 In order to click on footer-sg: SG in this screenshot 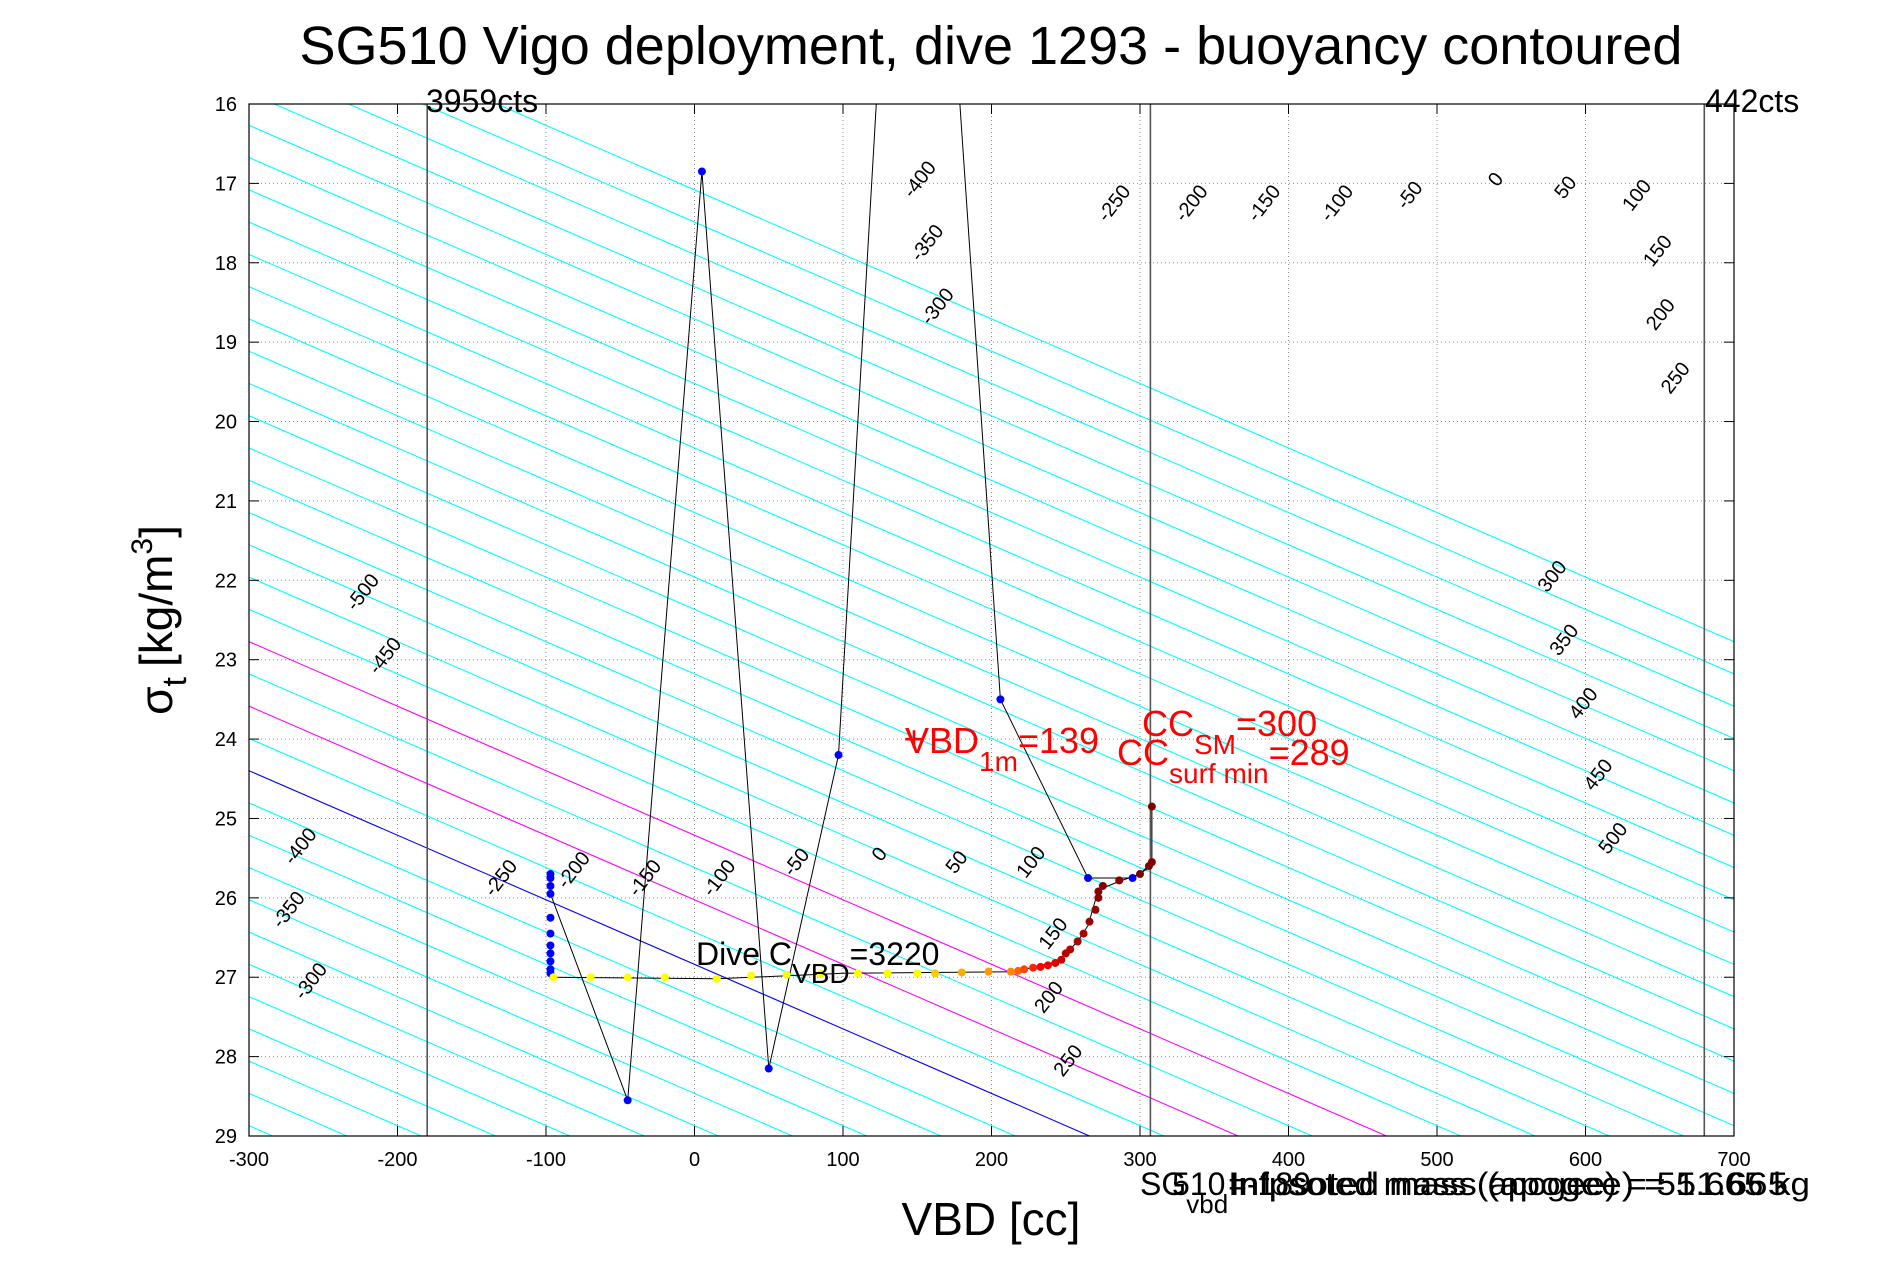, I will do `click(1163, 1184)`.